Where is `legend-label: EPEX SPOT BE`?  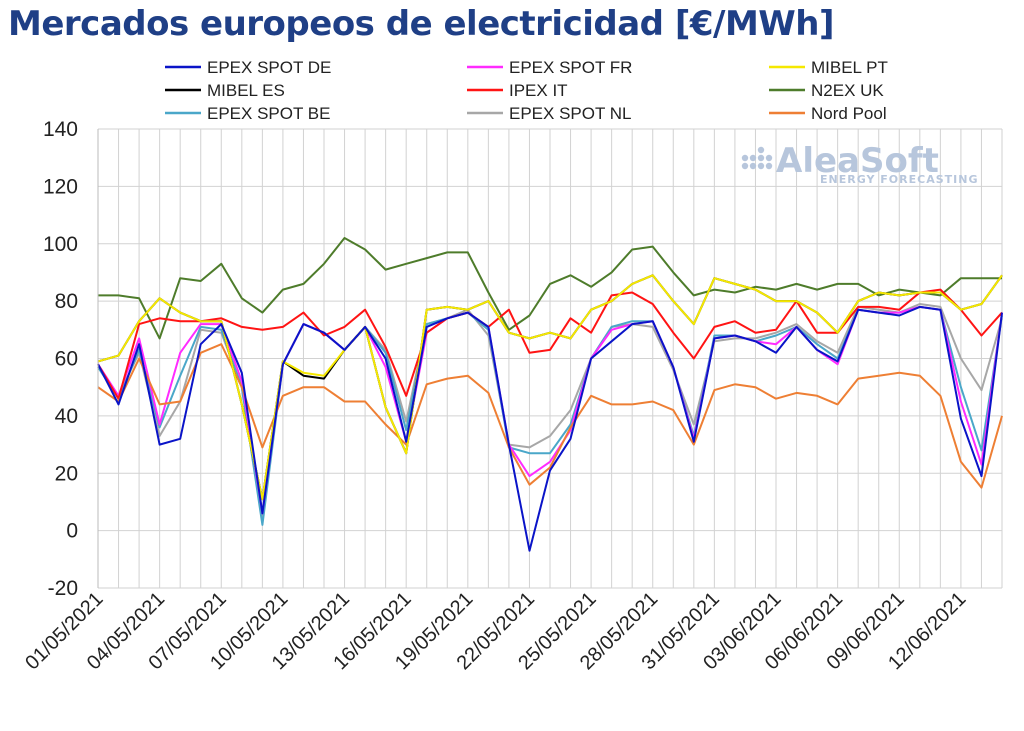
legend-label: EPEX SPOT BE is located at coordinates (268, 113).